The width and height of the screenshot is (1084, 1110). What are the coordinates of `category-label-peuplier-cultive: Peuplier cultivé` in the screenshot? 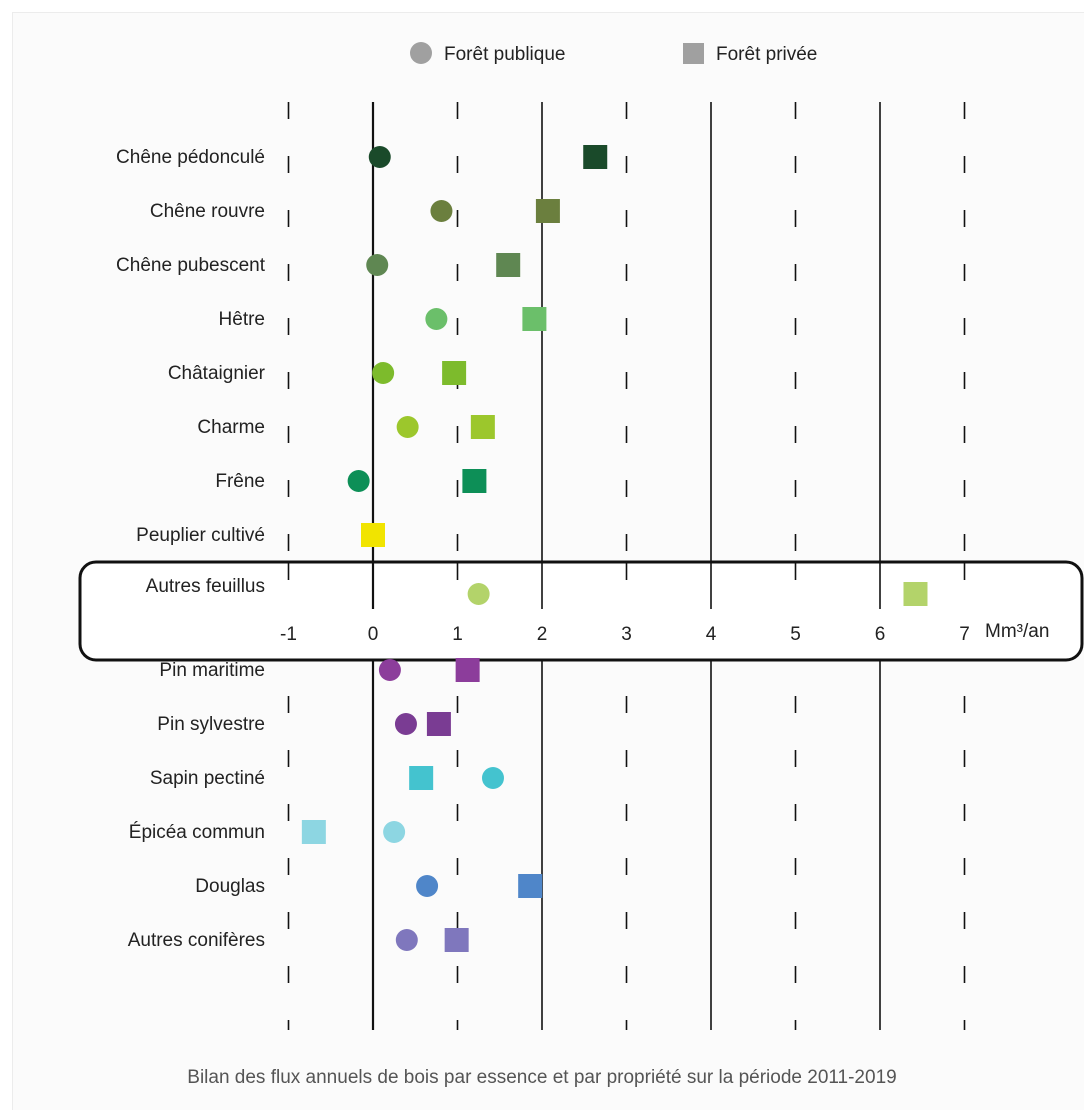 It's located at (200, 535).